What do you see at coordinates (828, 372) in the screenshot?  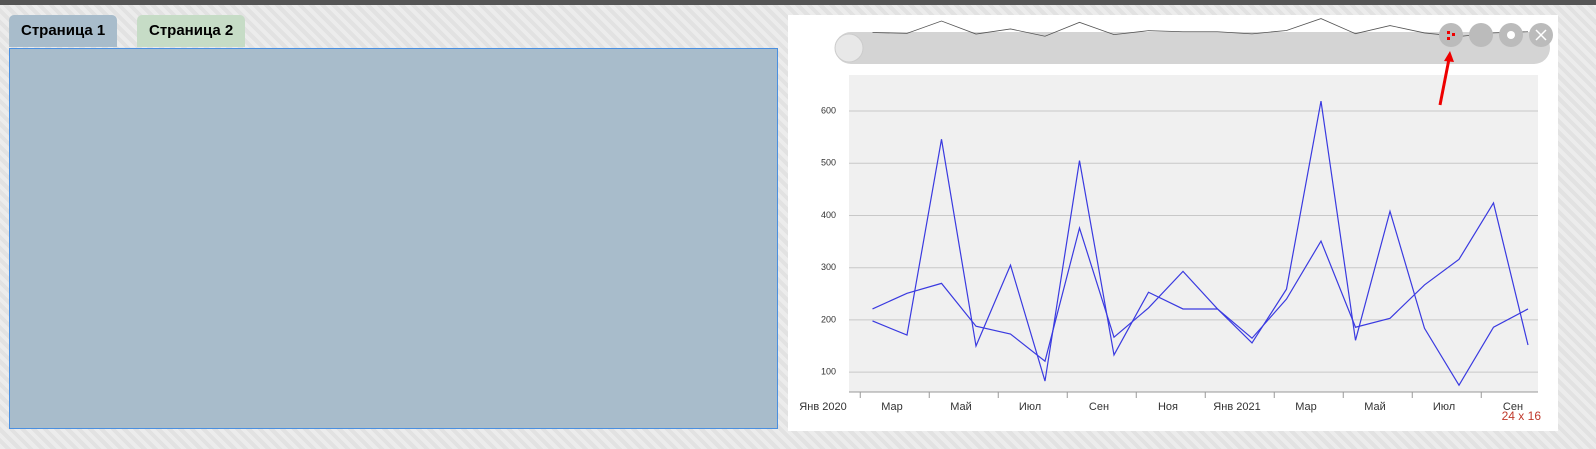 I see `y-tick-label: 100` at bounding box center [828, 372].